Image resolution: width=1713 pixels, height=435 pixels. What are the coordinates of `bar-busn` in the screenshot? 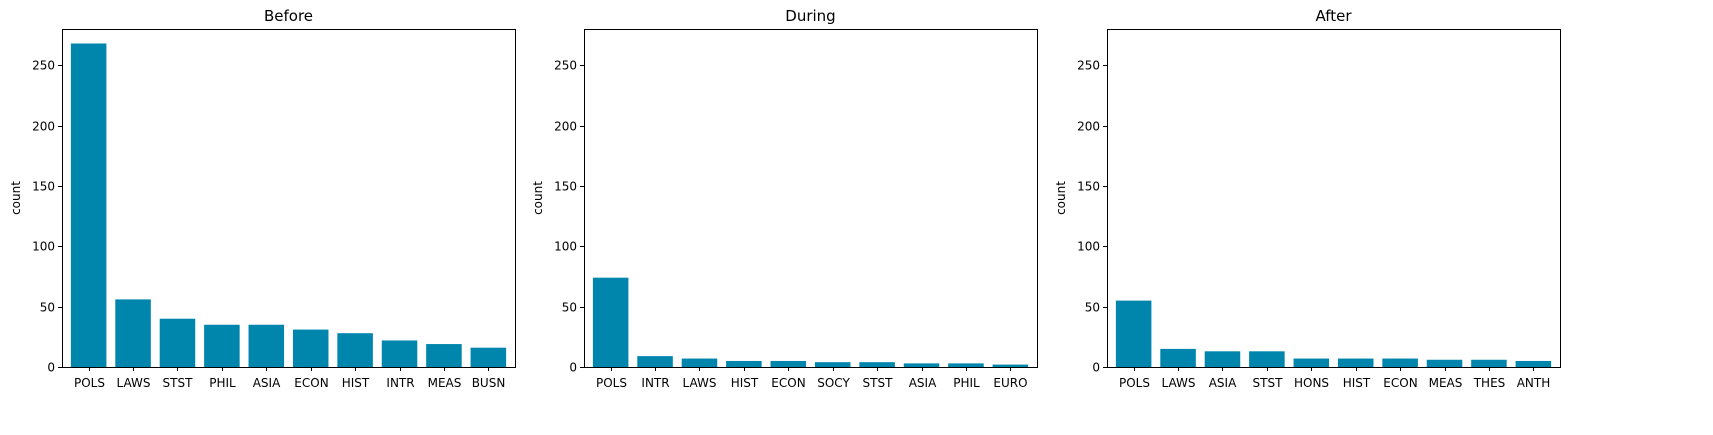 It's located at (488, 357).